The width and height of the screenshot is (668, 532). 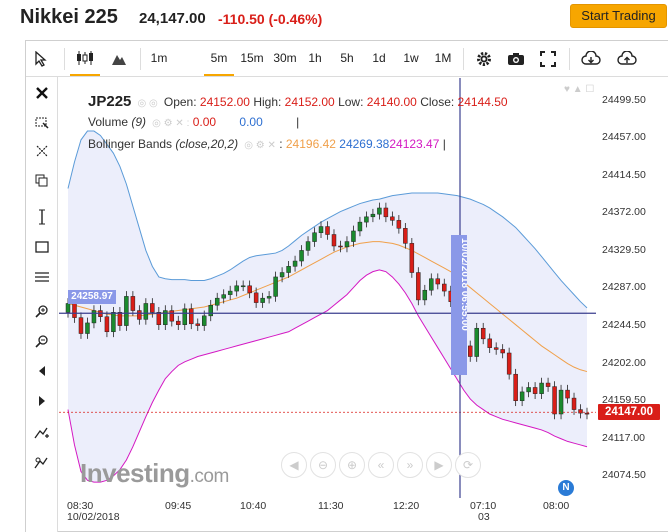 What do you see at coordinates (468, 465) in the screenshot?
I see `nav-reset-icon: ⟳` at bounding box center [468, 465].